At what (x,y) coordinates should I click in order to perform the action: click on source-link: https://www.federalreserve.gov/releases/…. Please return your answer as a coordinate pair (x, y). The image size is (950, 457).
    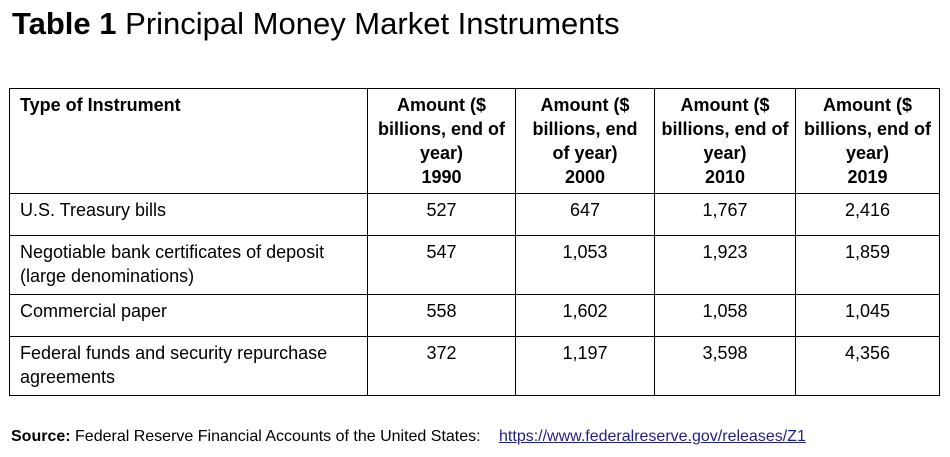
    Looking at the image, I should click on (652, 436).